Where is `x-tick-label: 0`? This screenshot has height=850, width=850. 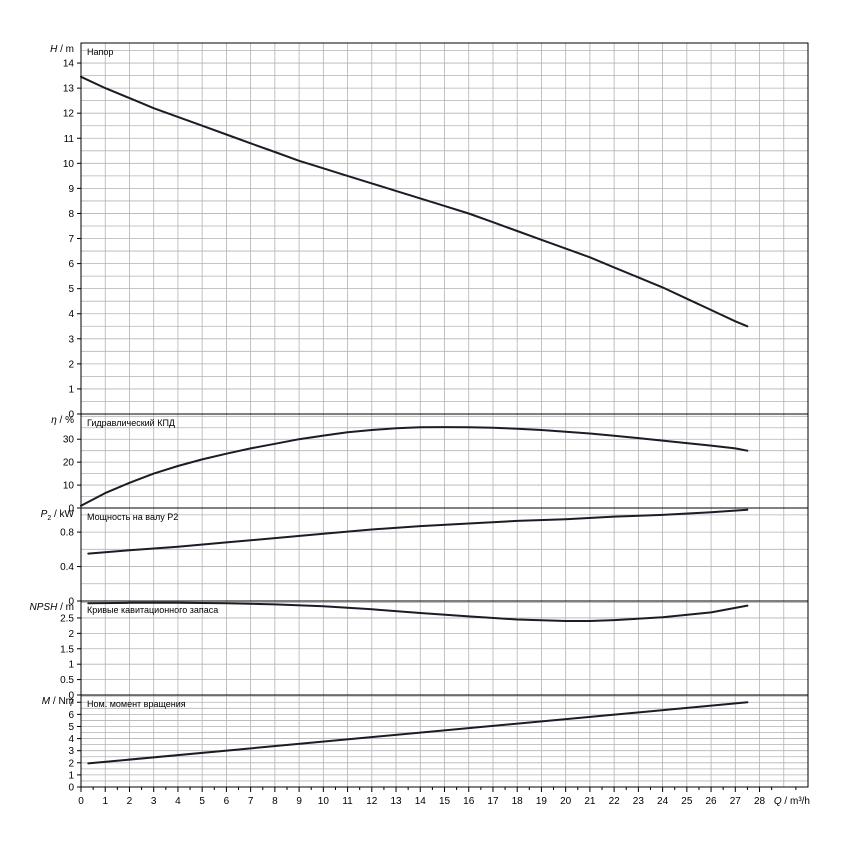
x-tick-label: 0 is located at coordinates (81, 801).